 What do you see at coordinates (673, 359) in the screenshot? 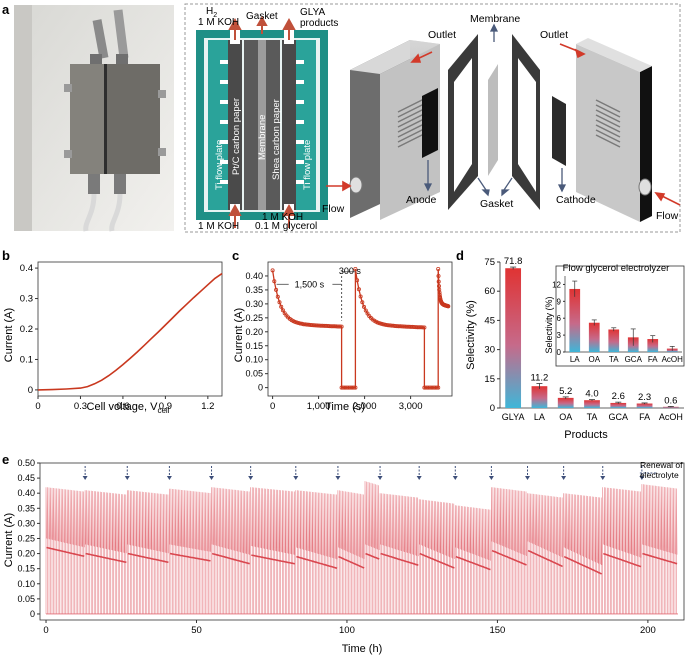
I see `chart-d-inset-xtick-label: AcOH` at bounding box center [673, 359].